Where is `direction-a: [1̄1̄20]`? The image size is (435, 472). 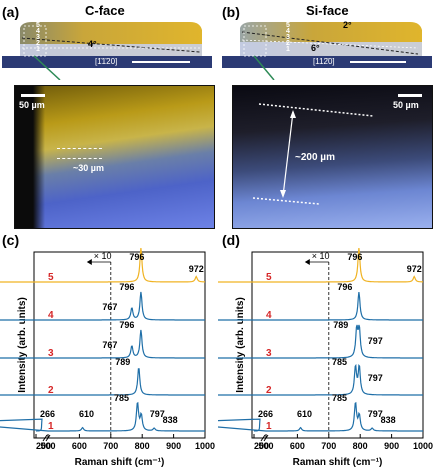
direction-a: [1̄1̄20] is located at coordinates (106, 61).